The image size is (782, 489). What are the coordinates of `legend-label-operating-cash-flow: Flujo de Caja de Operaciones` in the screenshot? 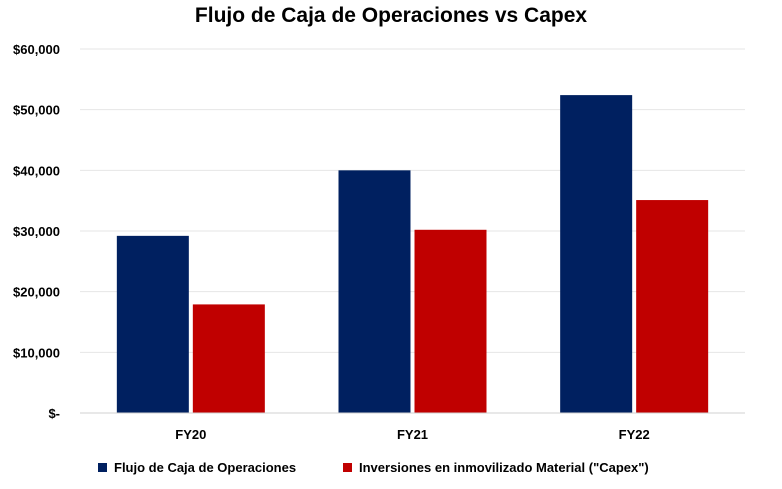 It's located at (205, 467).